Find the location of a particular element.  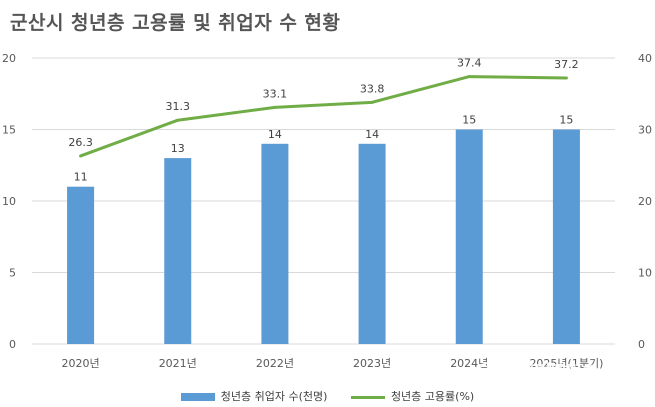

legend-swatch-bar is located at coordinates (197, 397).